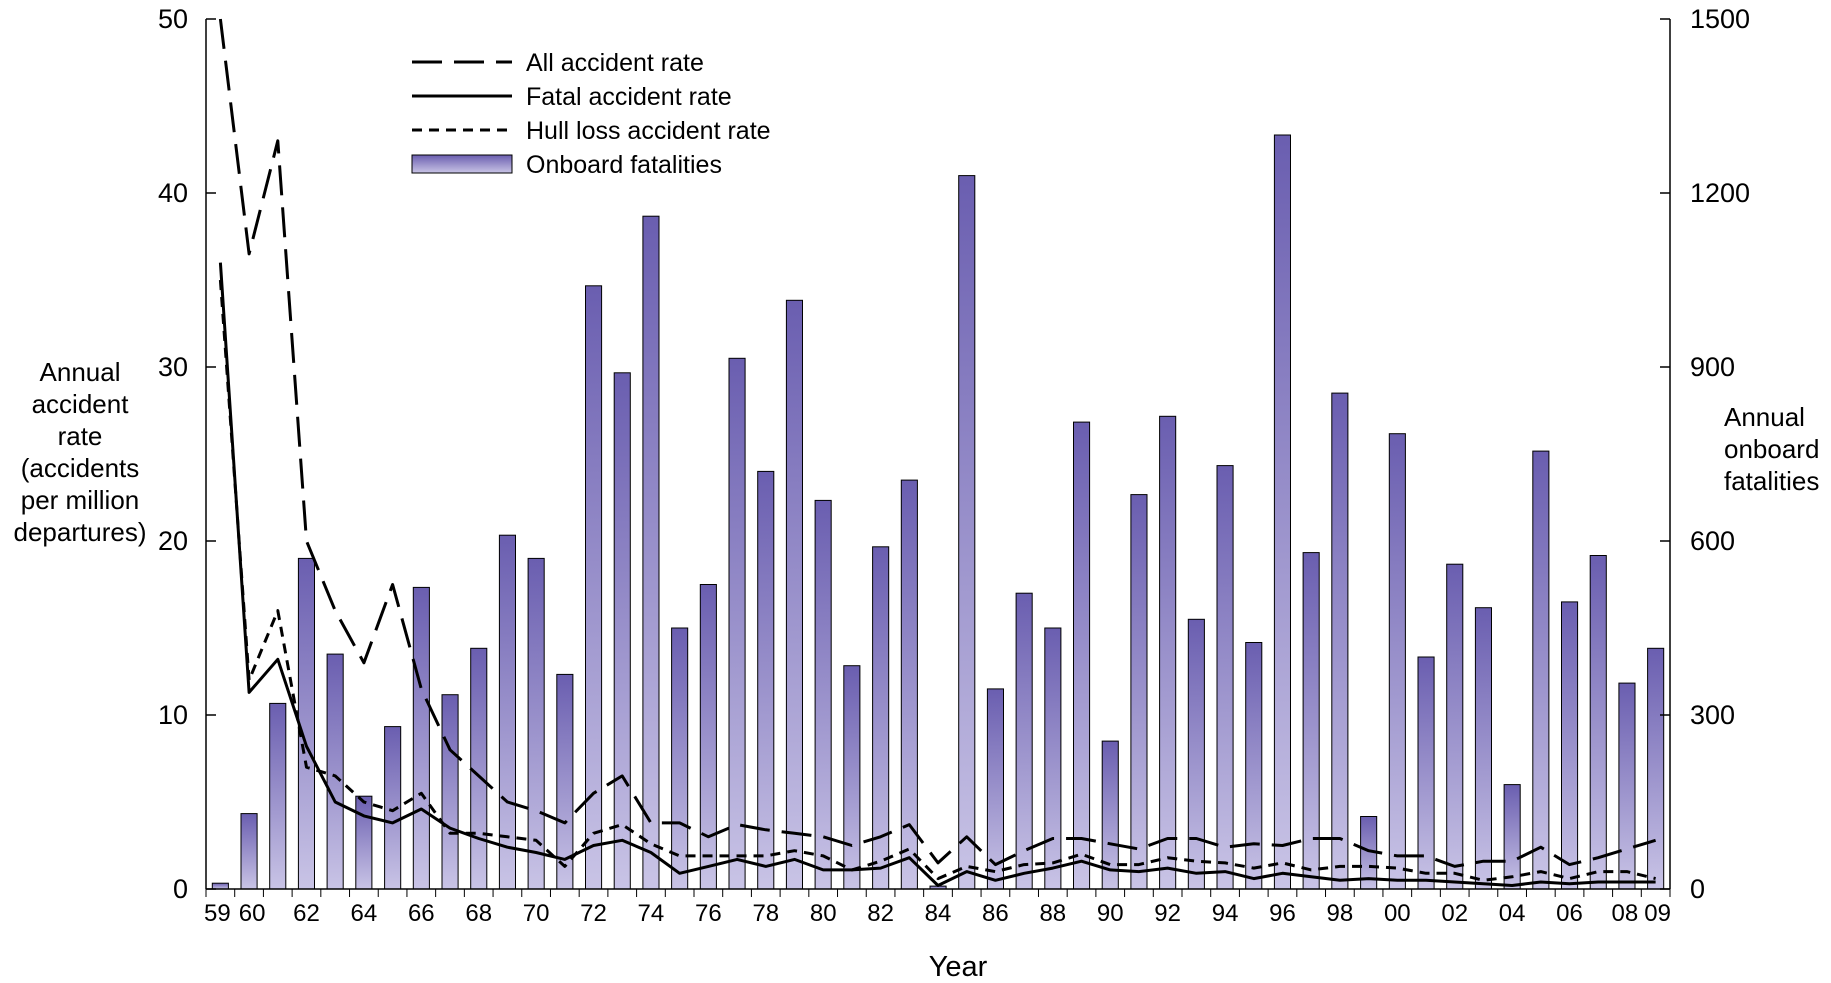 This screenshot has height=983, width=1831. I want to click on x-tick-label: 09, so click(1657, 913).